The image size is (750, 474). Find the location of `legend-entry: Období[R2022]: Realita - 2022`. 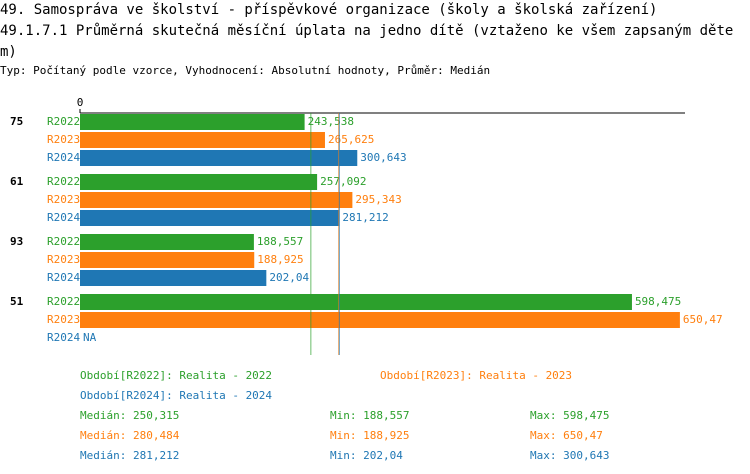

legend-entry: Období[R2022]: Realita - 2022 is located at coordinates (176, 375).